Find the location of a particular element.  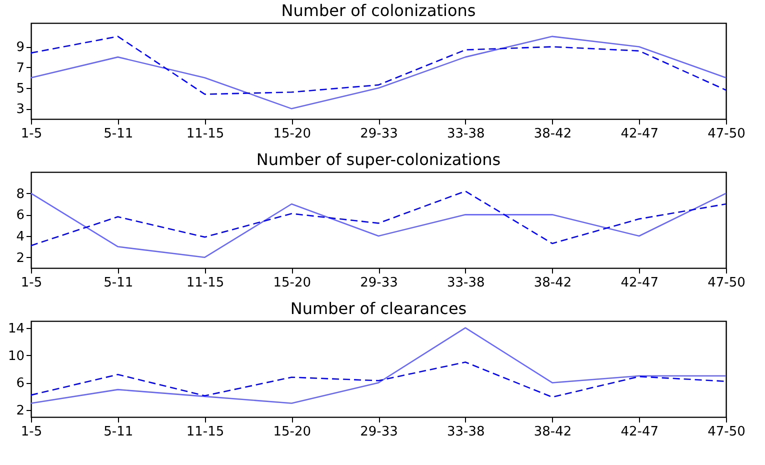

y-tick-label: 8 is located at coordinates (20, 194).